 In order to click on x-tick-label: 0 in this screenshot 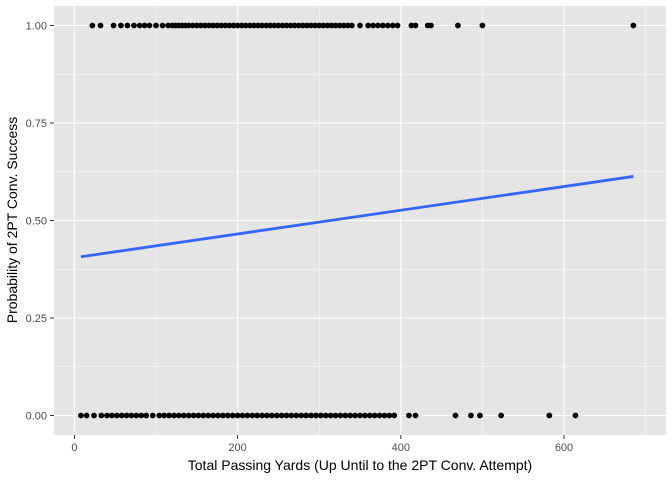, I will do `click(74, 448)`.